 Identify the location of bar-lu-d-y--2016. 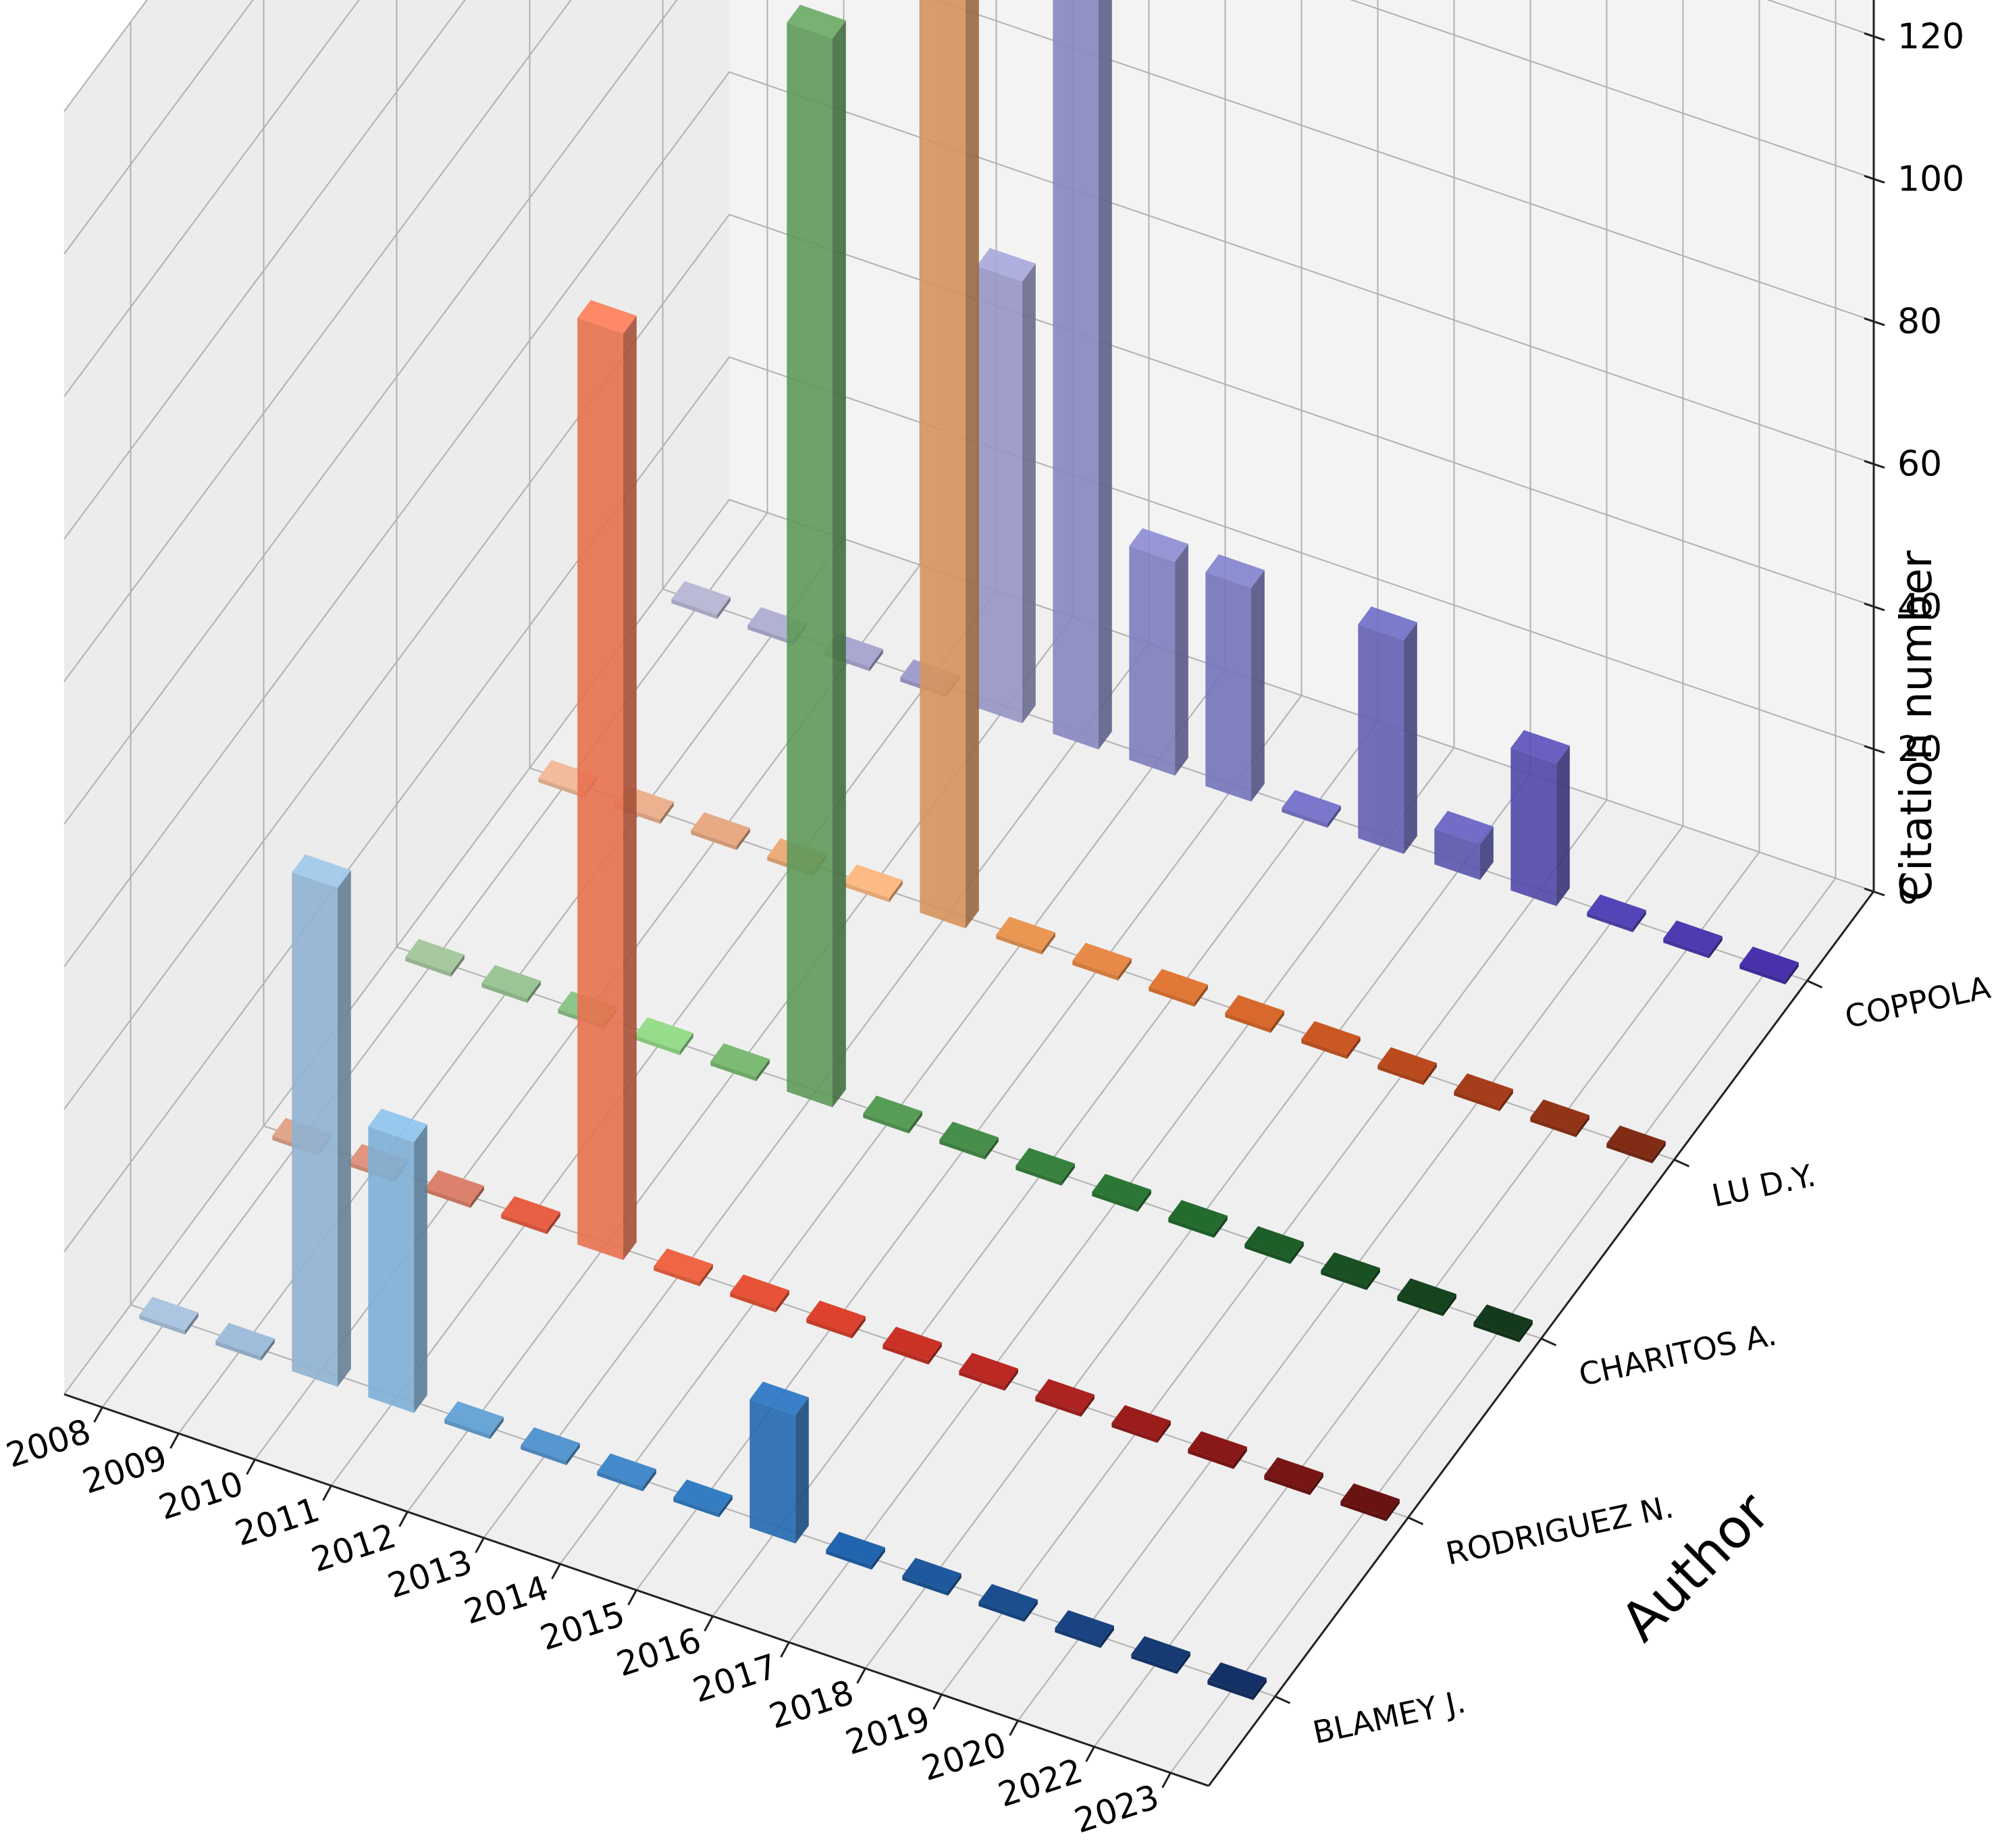
(1178, 988).